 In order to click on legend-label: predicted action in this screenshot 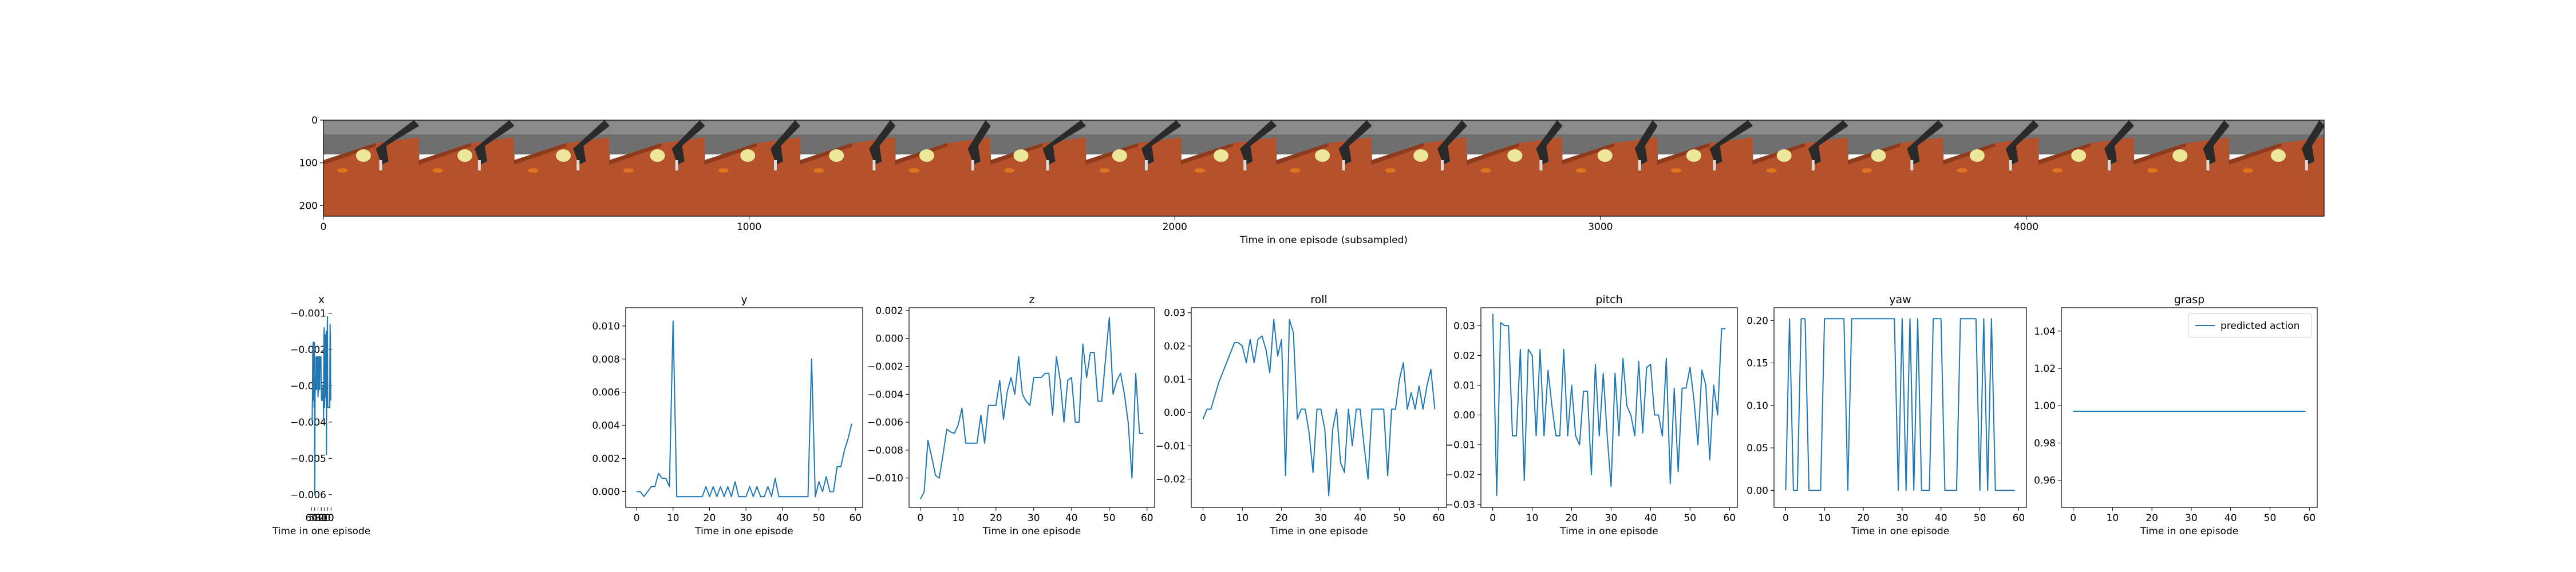, I will do `click(2260, 326)`.